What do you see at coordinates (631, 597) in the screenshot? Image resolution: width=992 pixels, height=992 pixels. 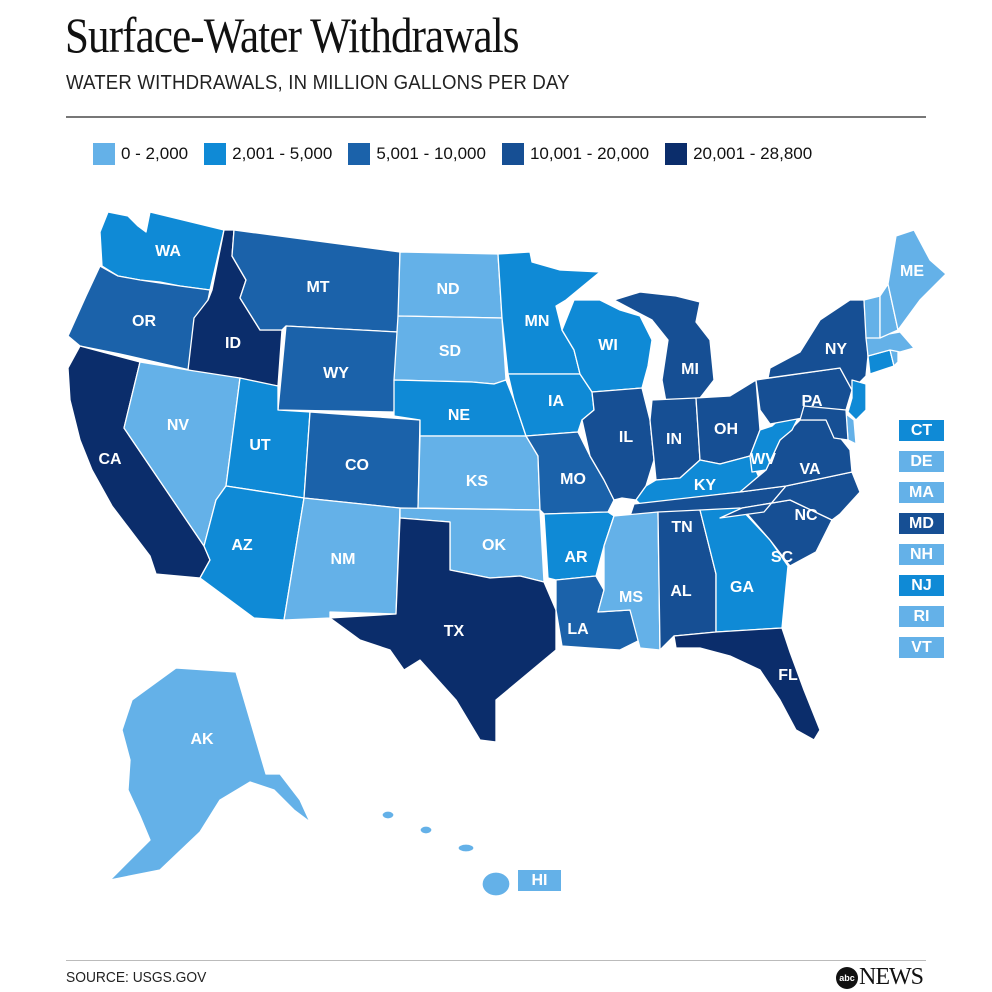 I see `label-ms: MS` at bounding box center [631, 597].